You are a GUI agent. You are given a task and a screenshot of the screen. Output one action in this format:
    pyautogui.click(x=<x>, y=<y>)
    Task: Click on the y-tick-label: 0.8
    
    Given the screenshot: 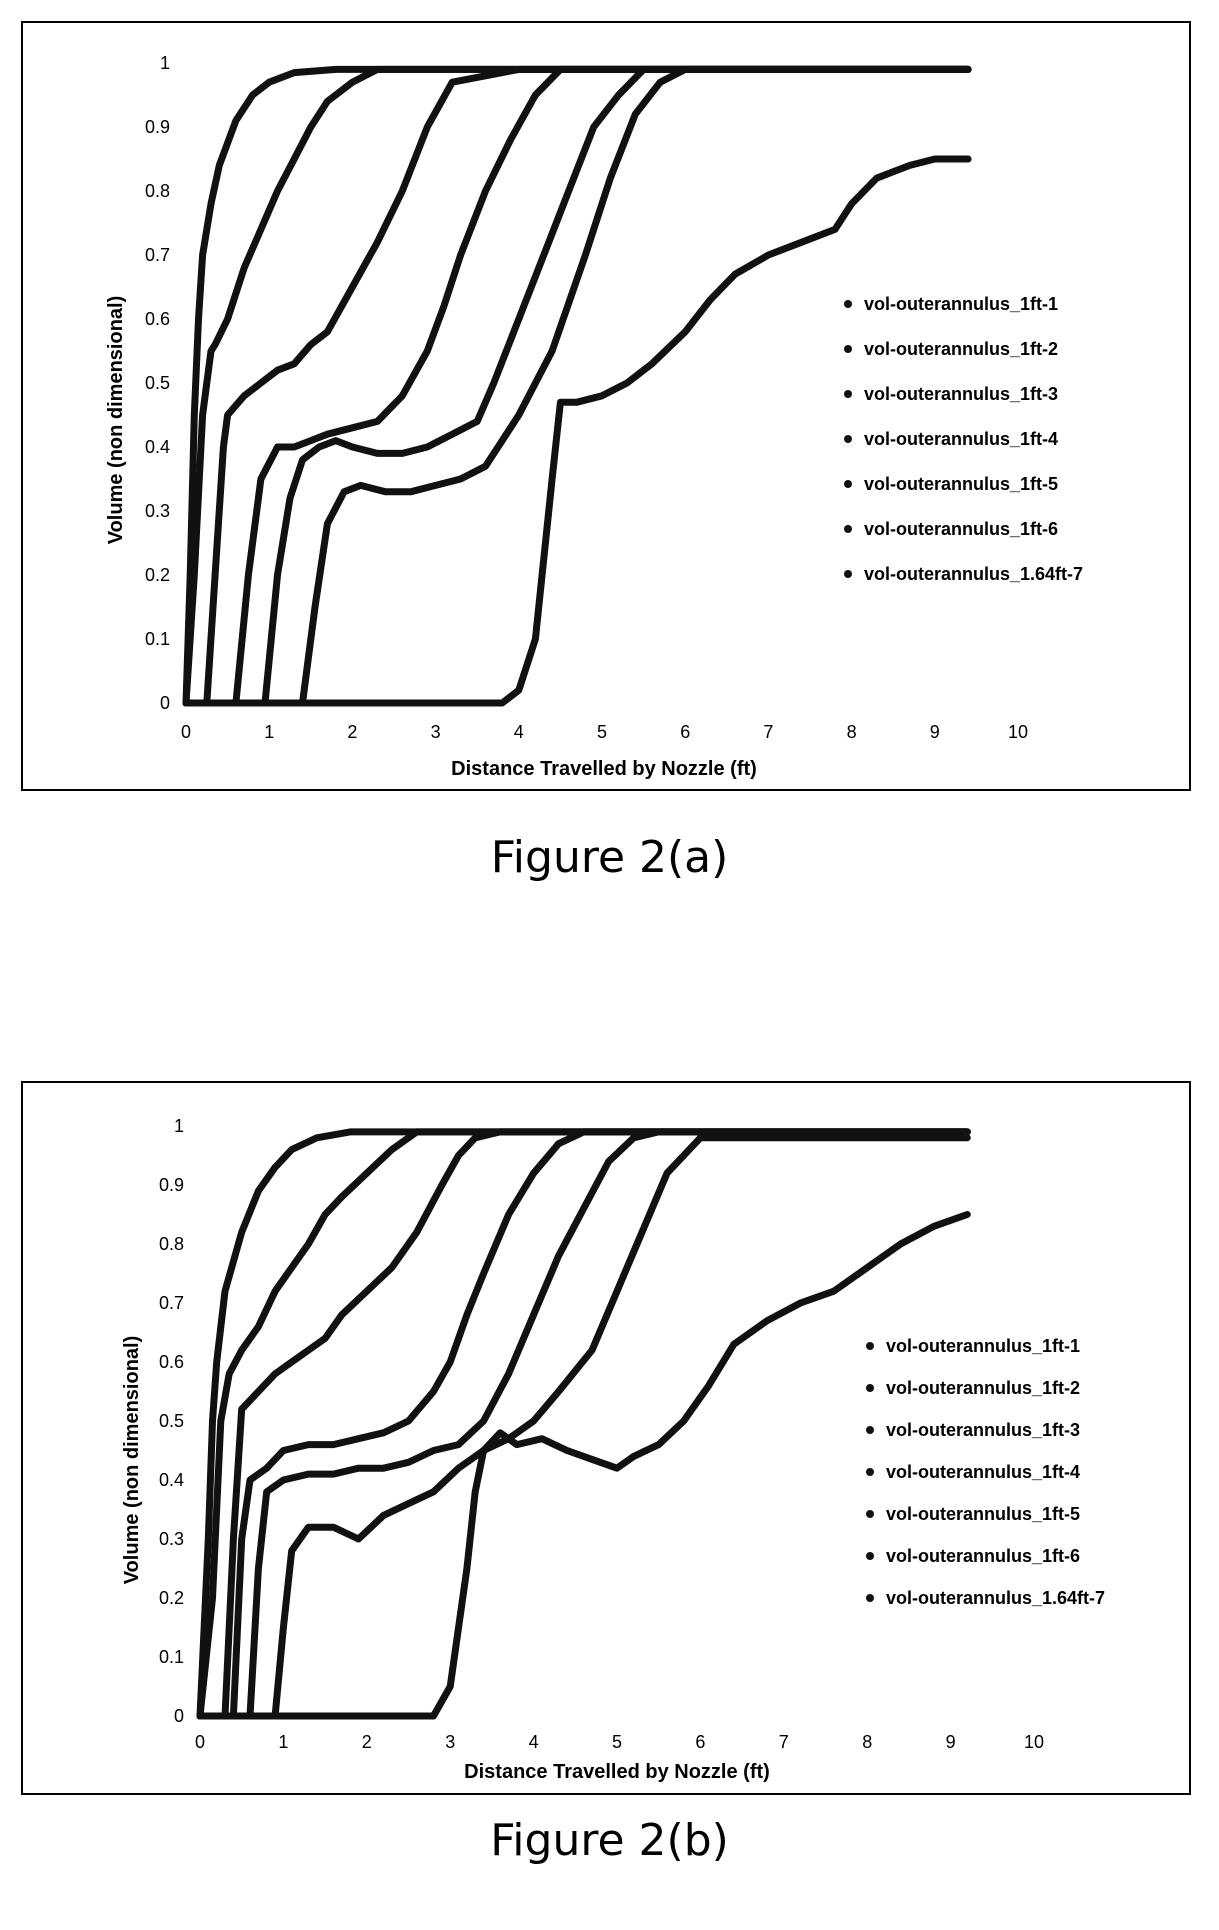 What is the action you would take?
    pyautogui.click(x=171, y=1244)
    